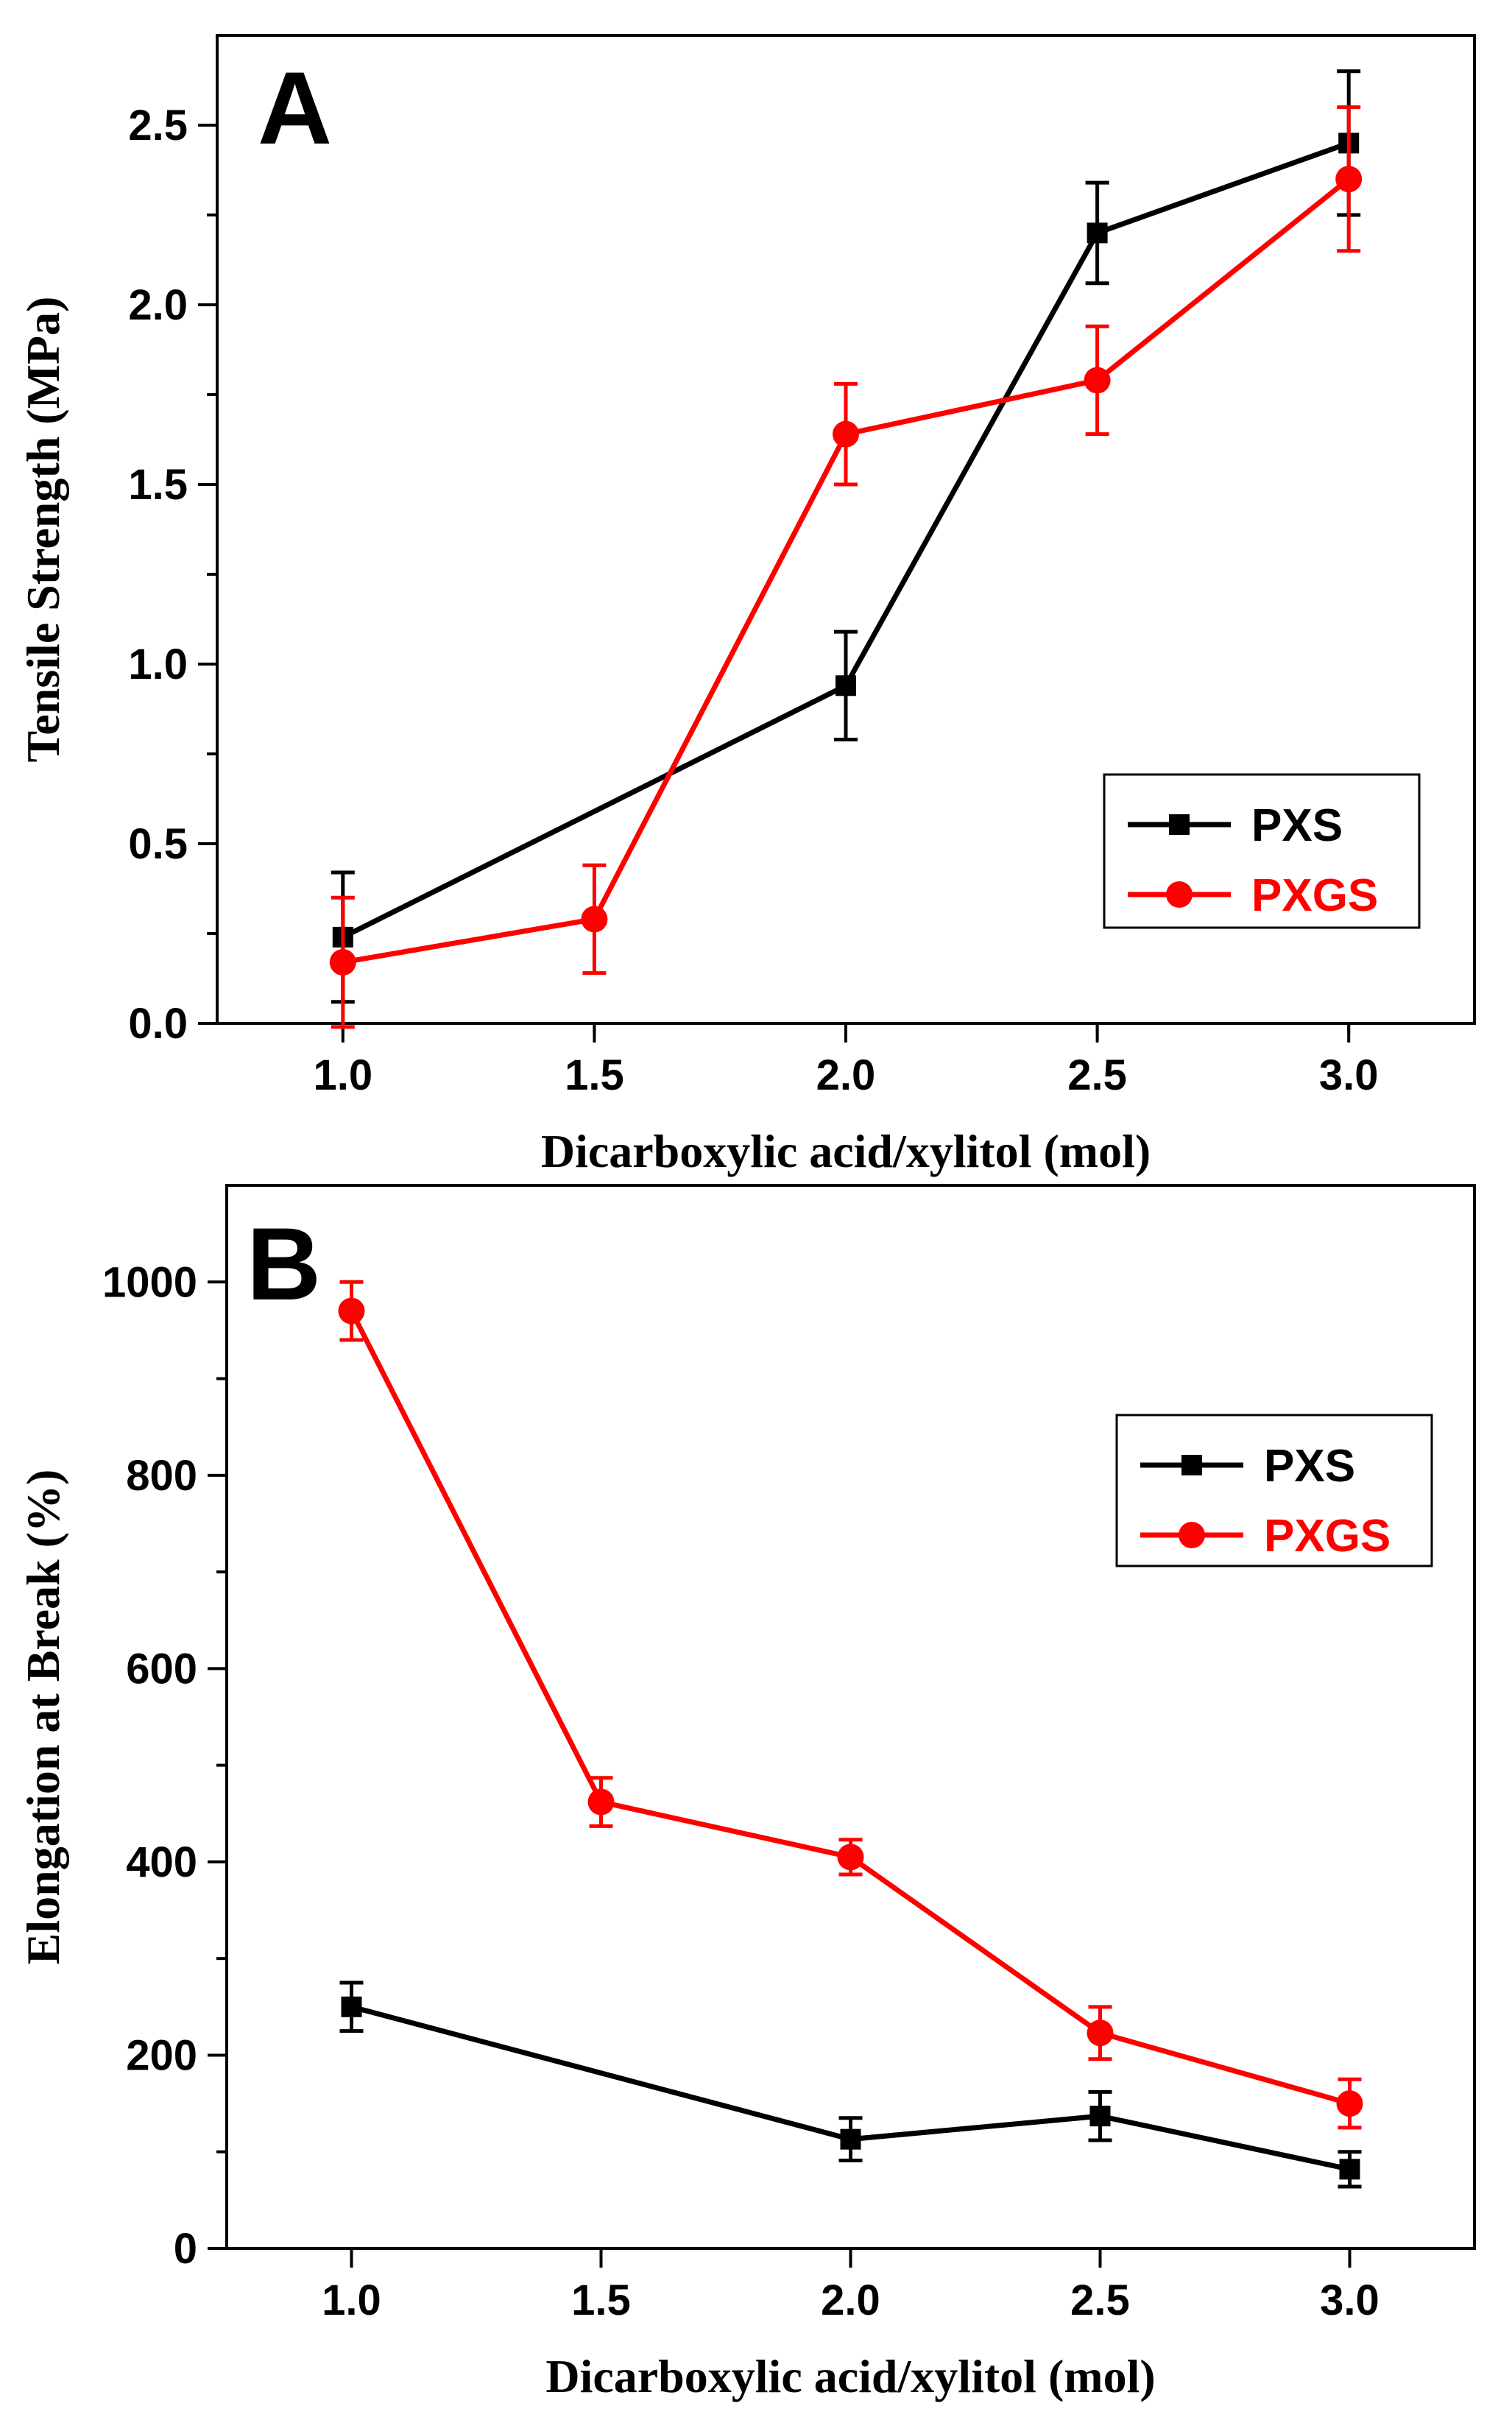  I want to click on y-axis-title: Tensile Strength (MPa), so click(43, 530).